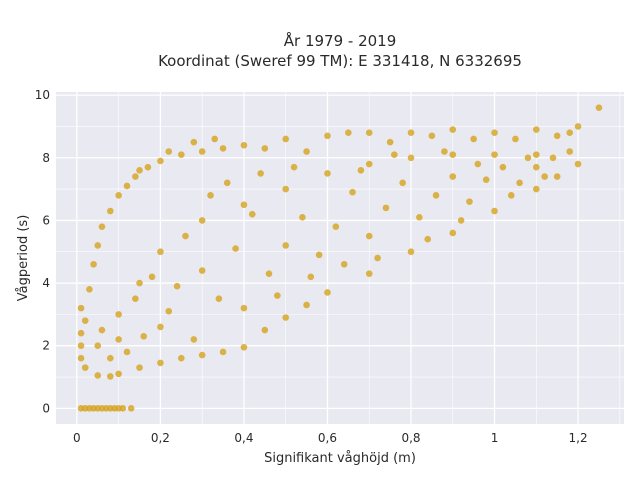  I want to click on chart-title-line1: År 1979 - 2019, so click(340, 40).